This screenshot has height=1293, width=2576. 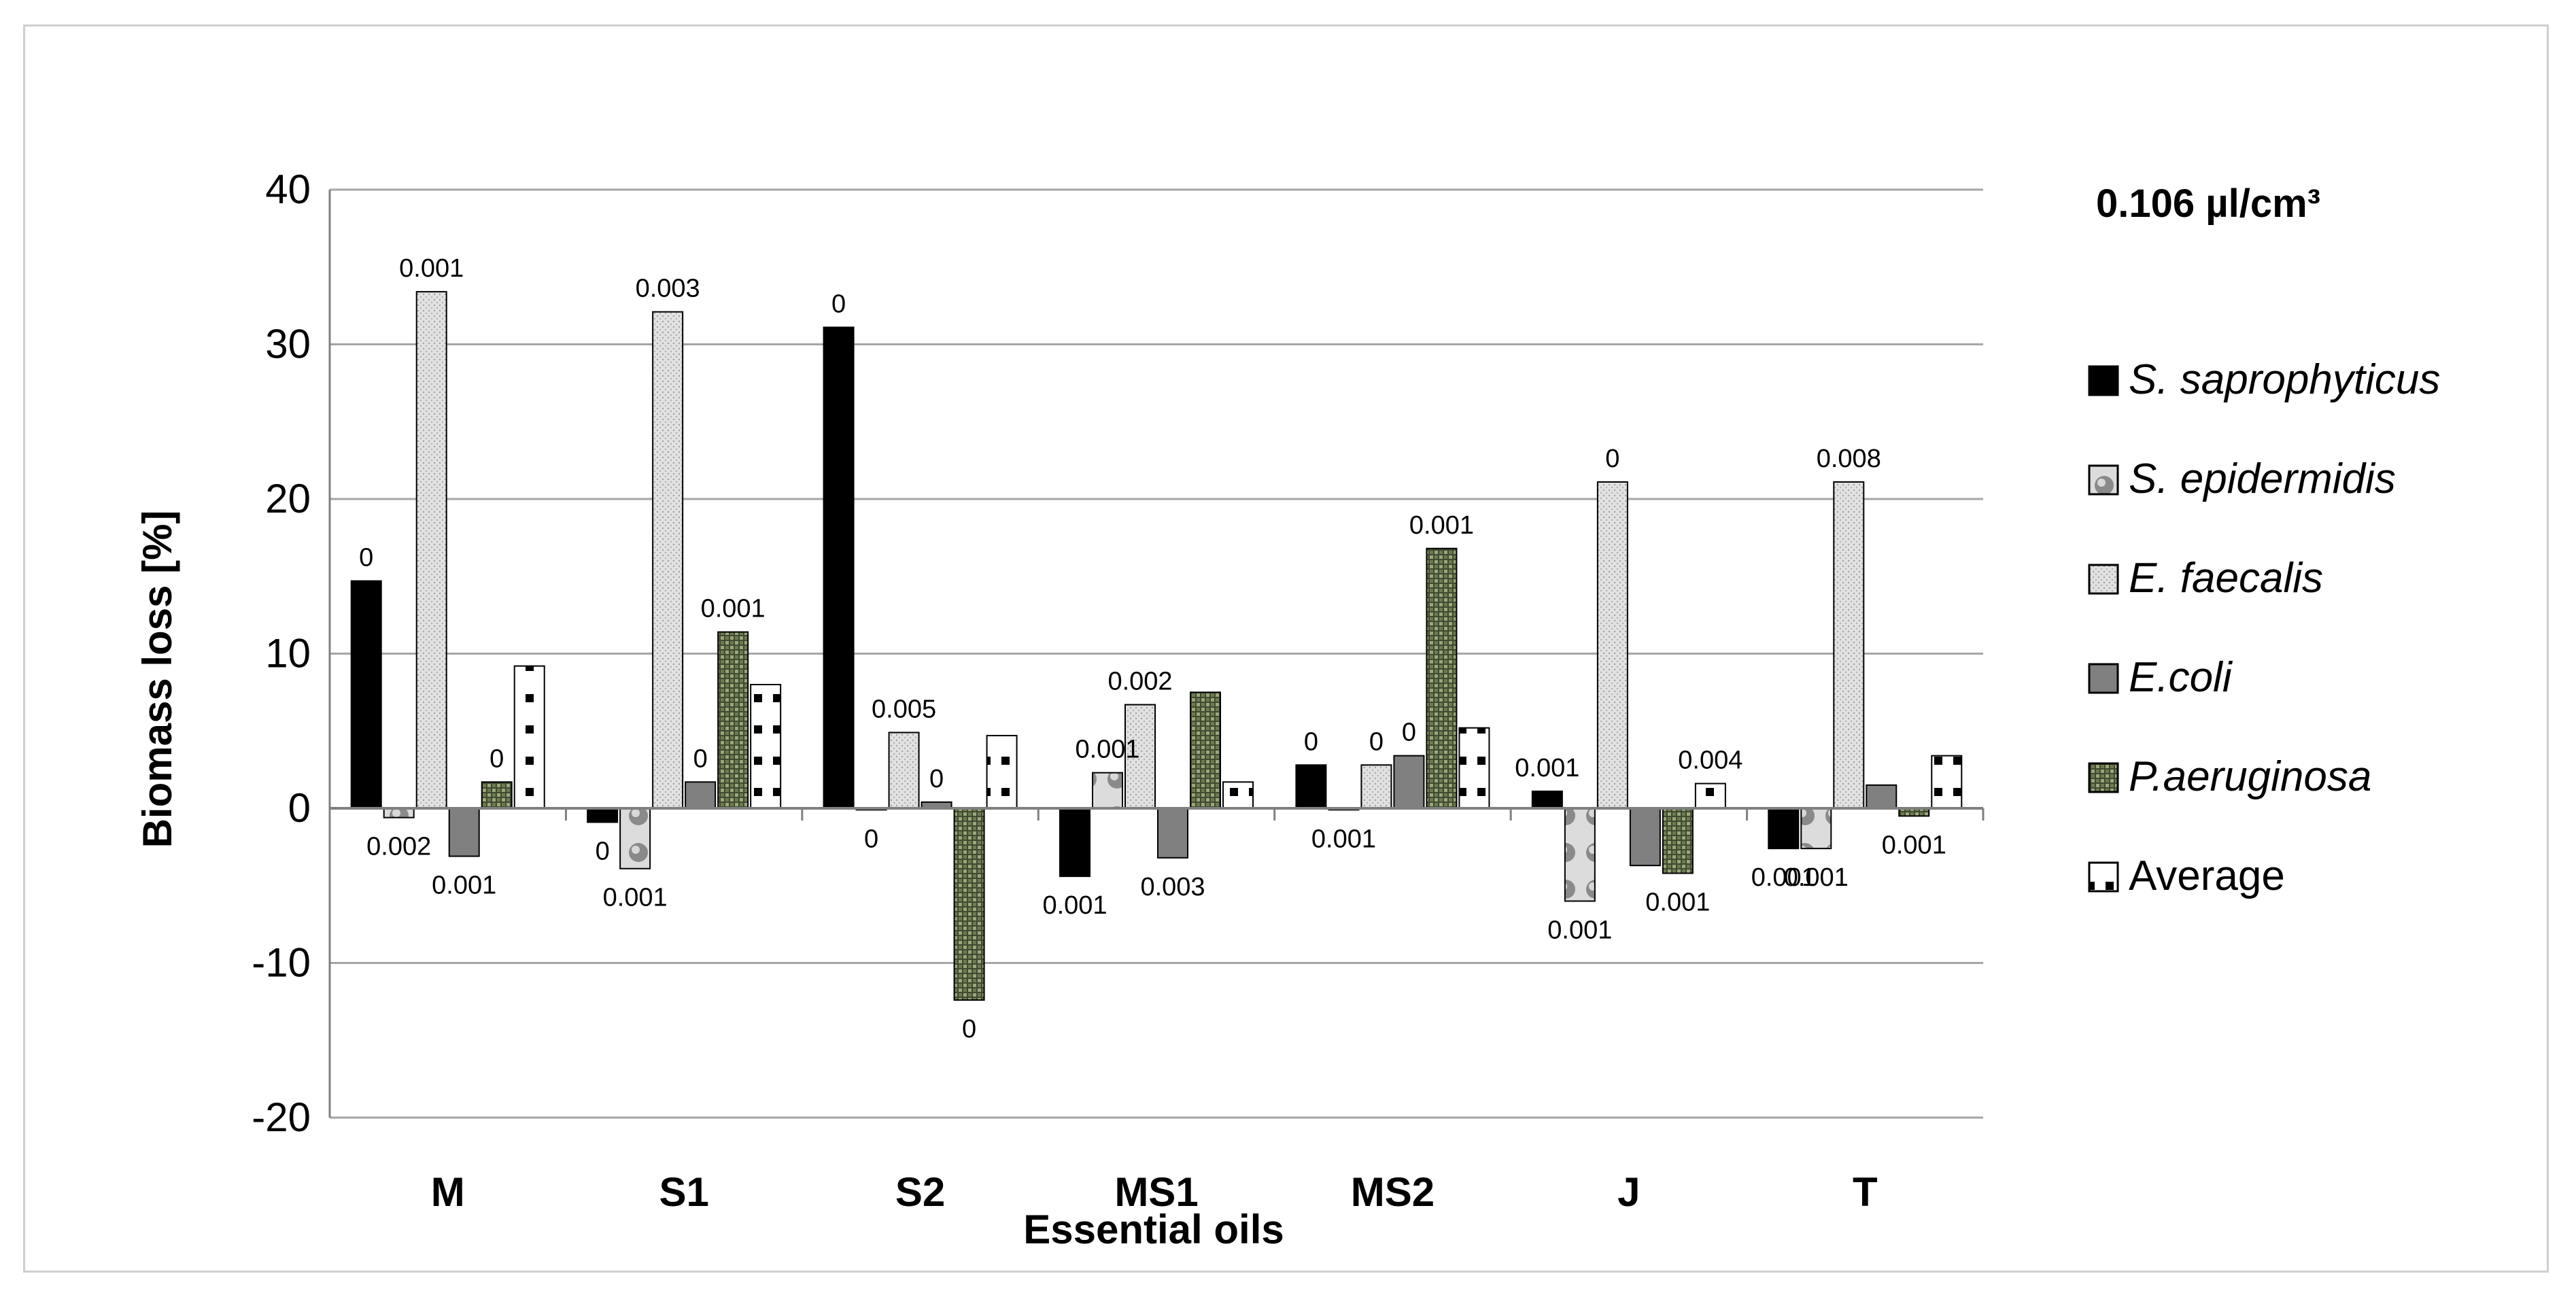 What do you see at coordinates (497, 795) in the screenshot?
I see `bar-p-aeruginosa-m` at bounding box center [497, 795].